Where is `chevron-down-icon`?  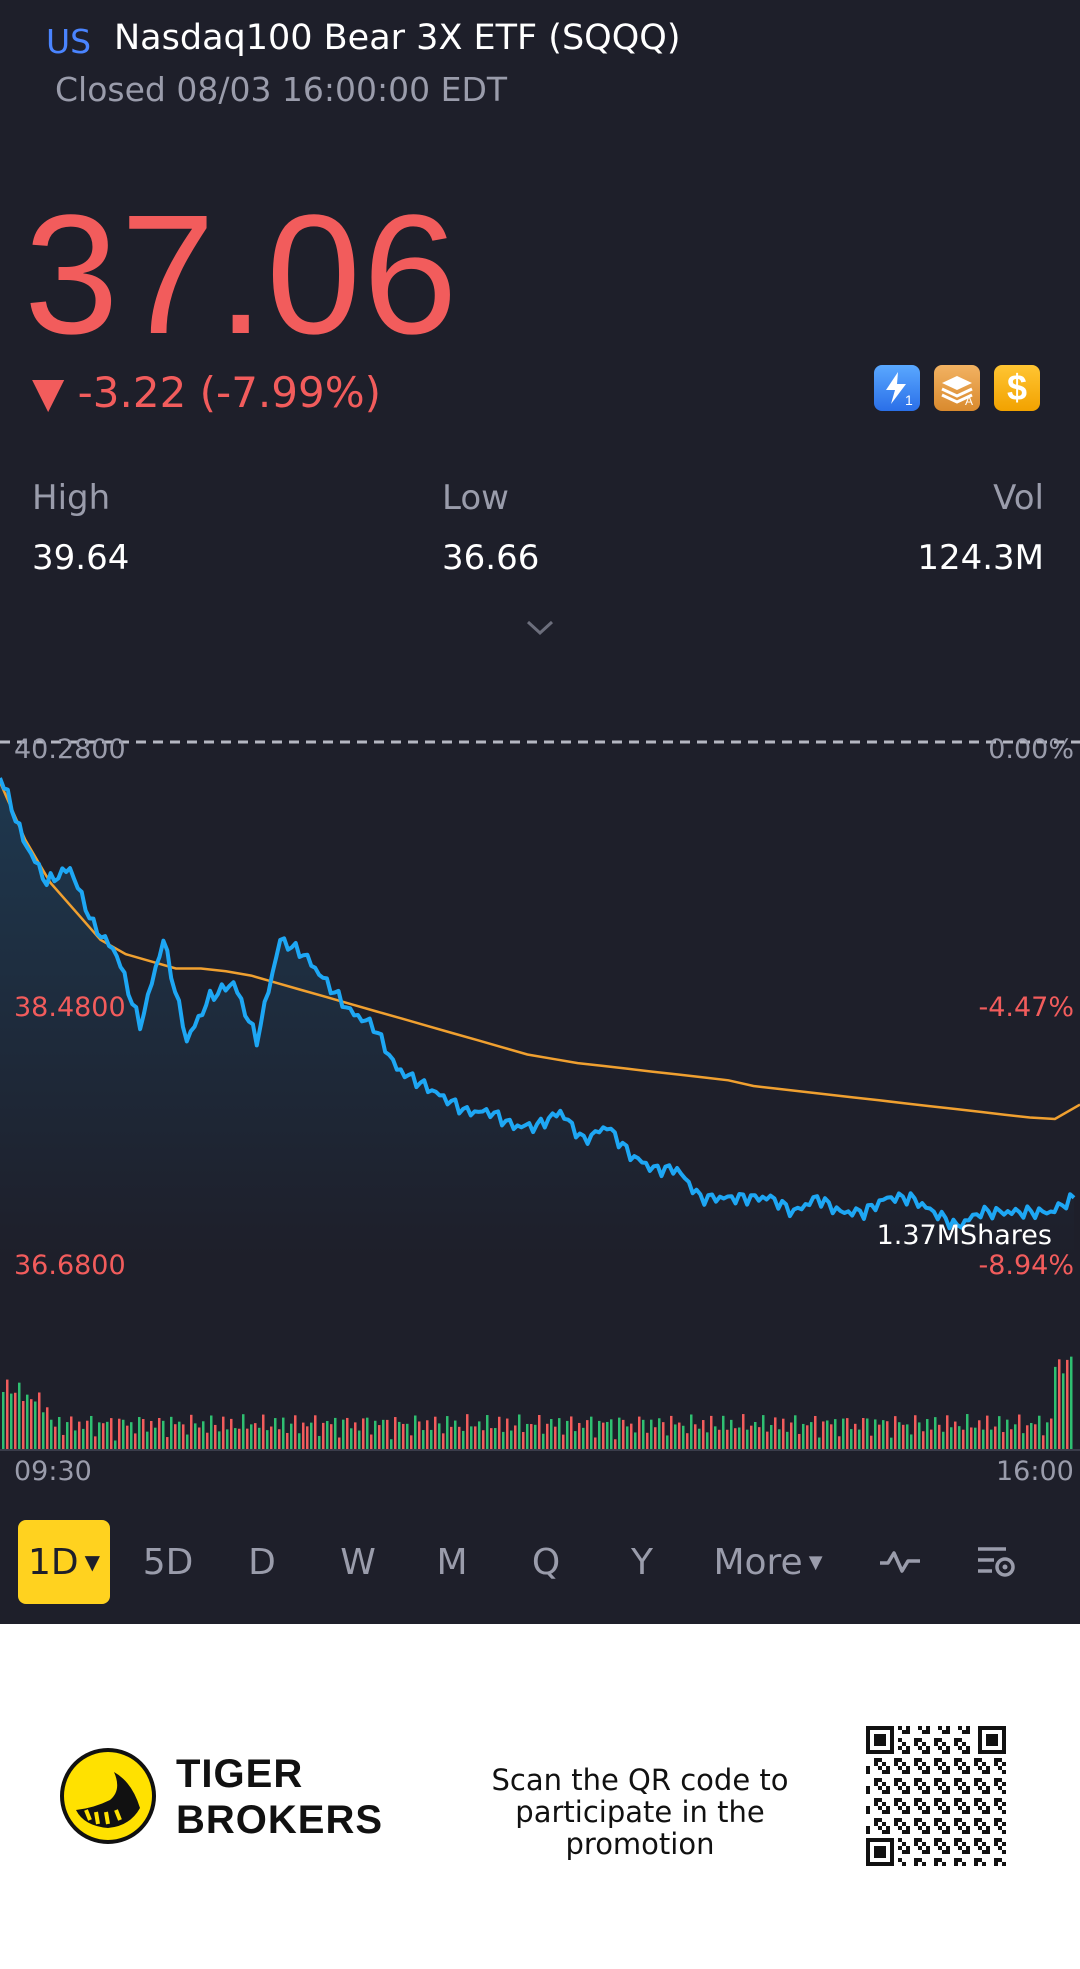 chevron-down-icon is located at coordinates (540, 630).